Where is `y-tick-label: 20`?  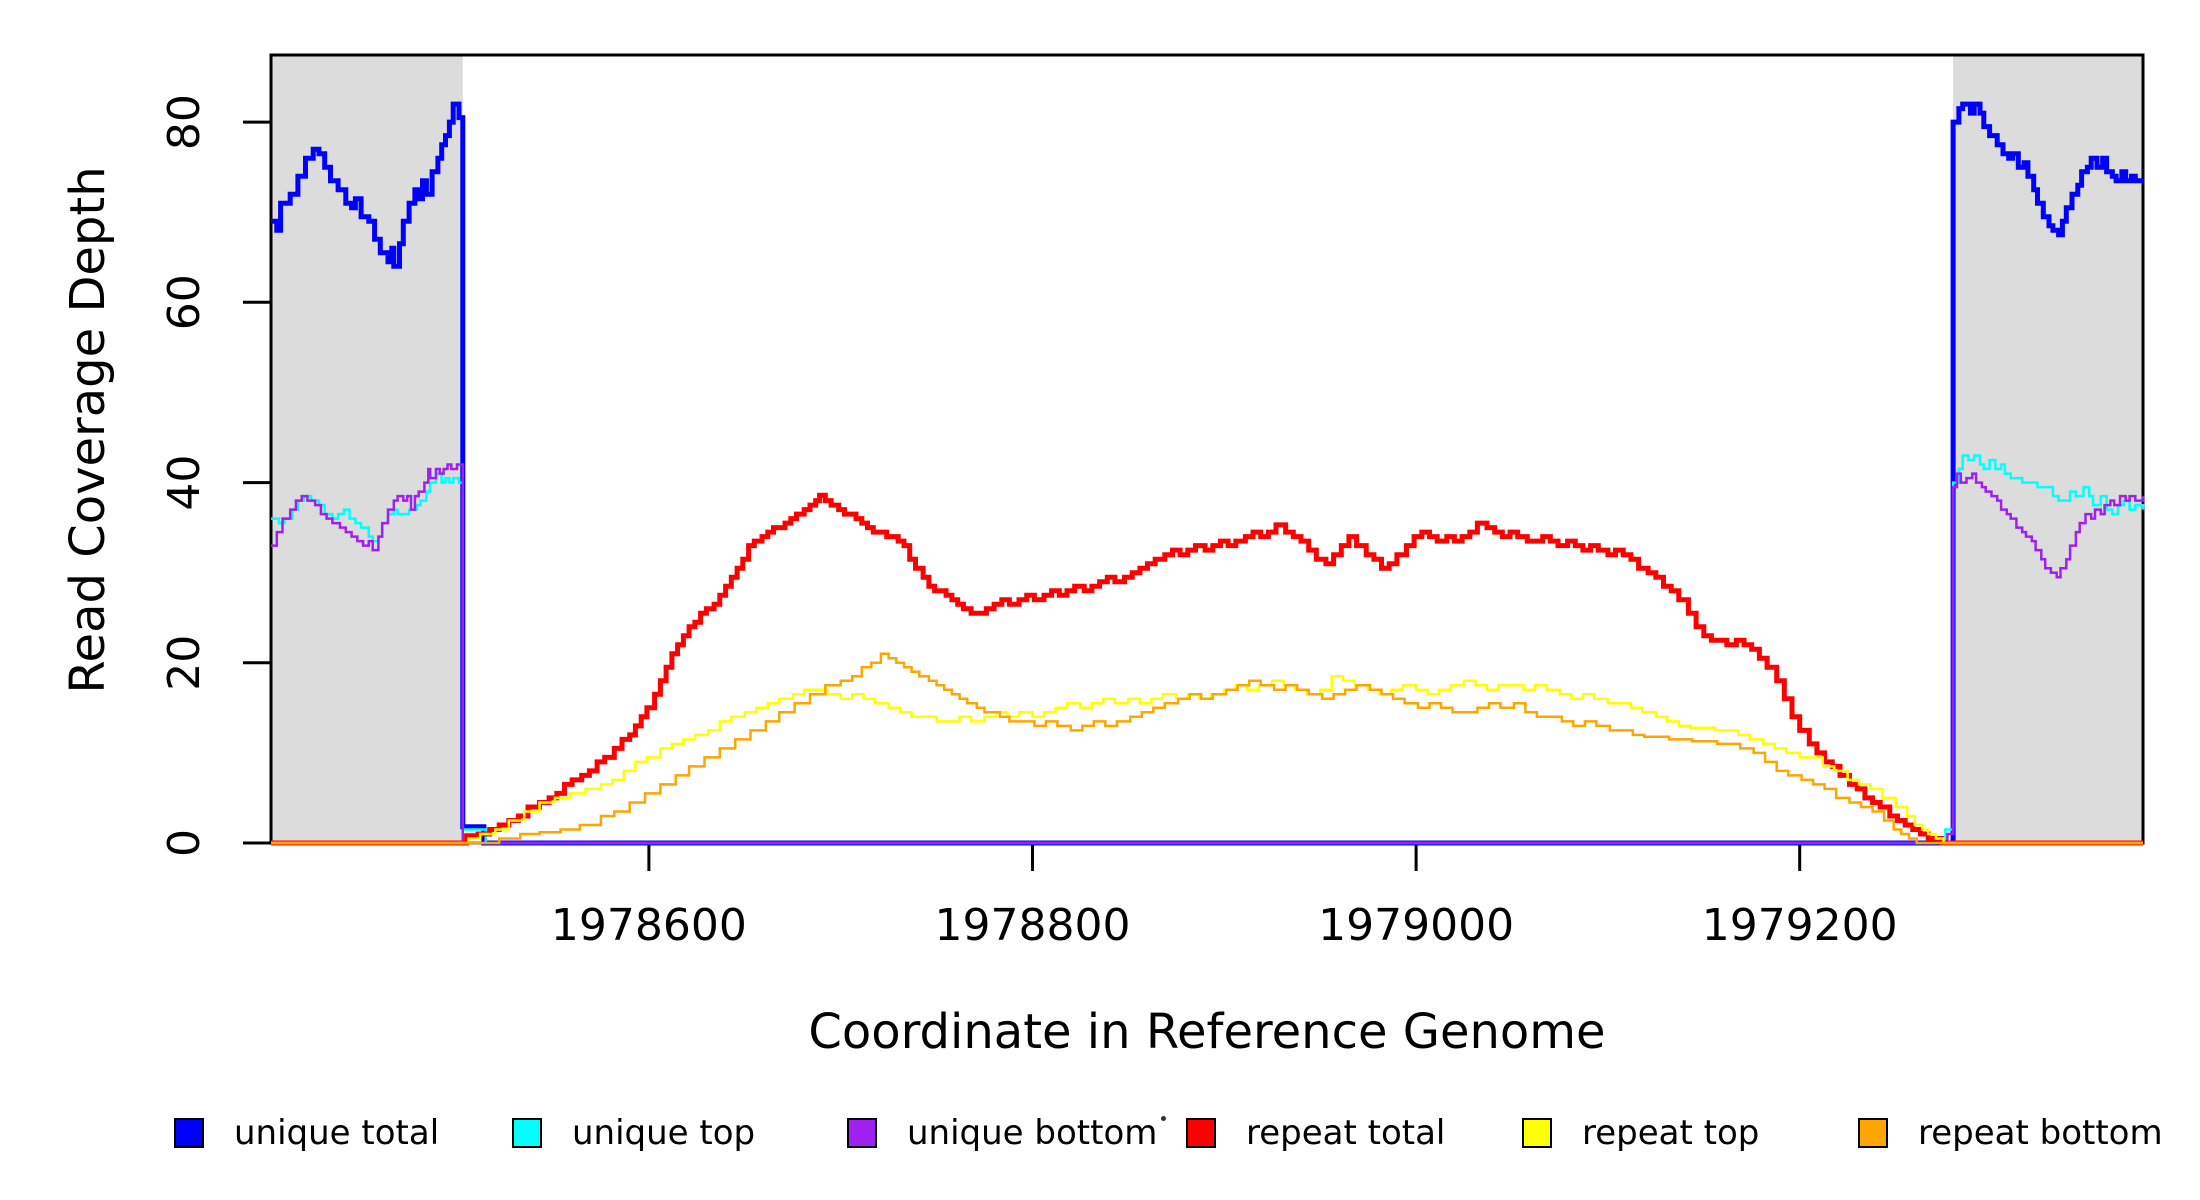 y-tick-label: 20 is located at coordinates (184, 663).